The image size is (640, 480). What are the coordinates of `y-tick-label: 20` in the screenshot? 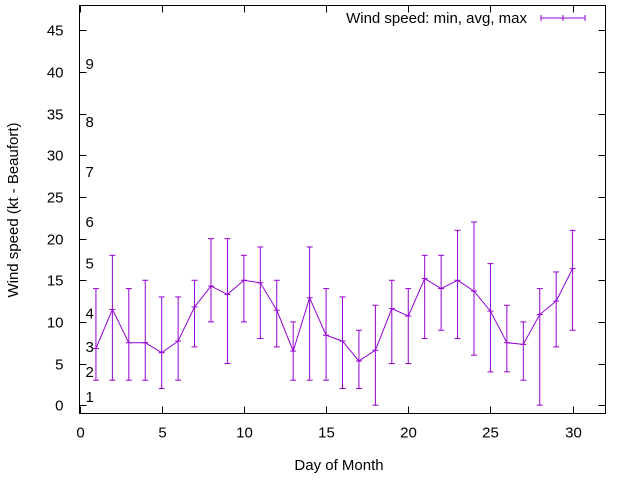 It's located at (55, 240).